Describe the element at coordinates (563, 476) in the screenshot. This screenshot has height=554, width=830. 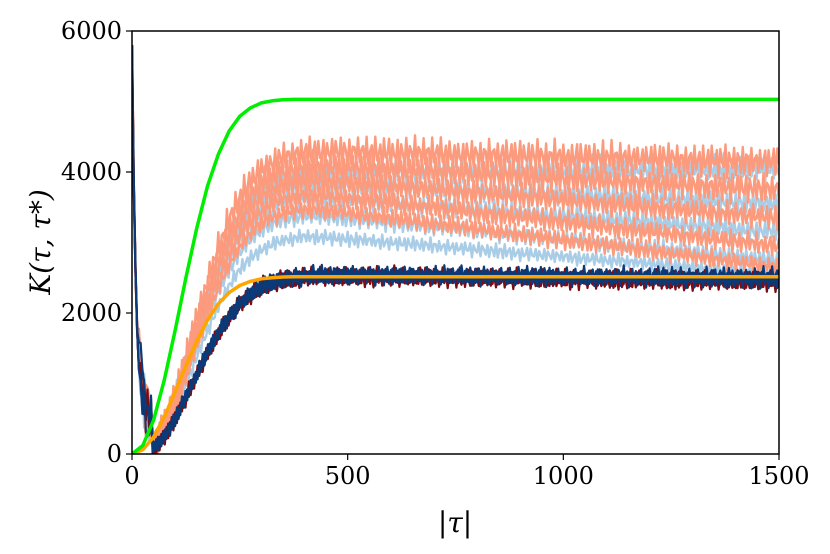
I see `x-tick-label: 1000` at that location.